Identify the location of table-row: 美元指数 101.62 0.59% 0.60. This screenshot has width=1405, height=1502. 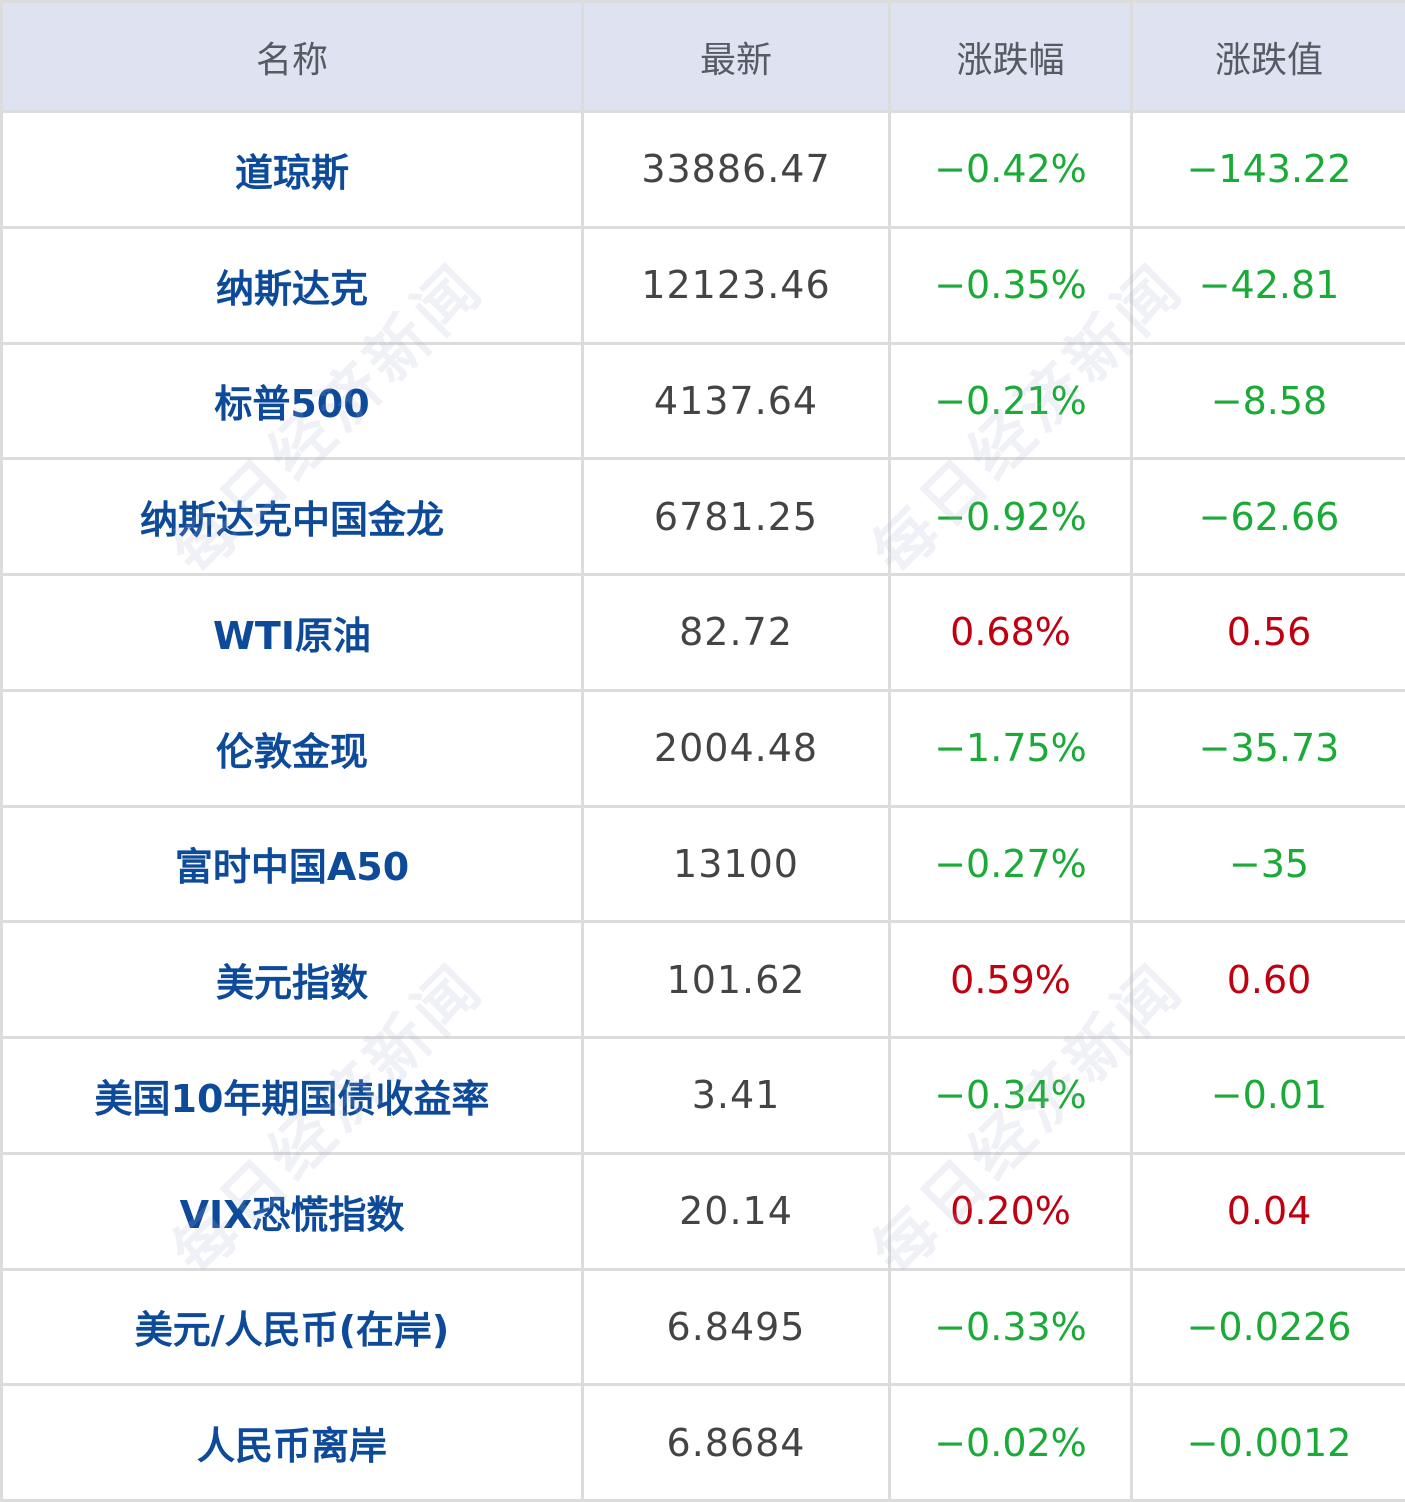
(702, 979).